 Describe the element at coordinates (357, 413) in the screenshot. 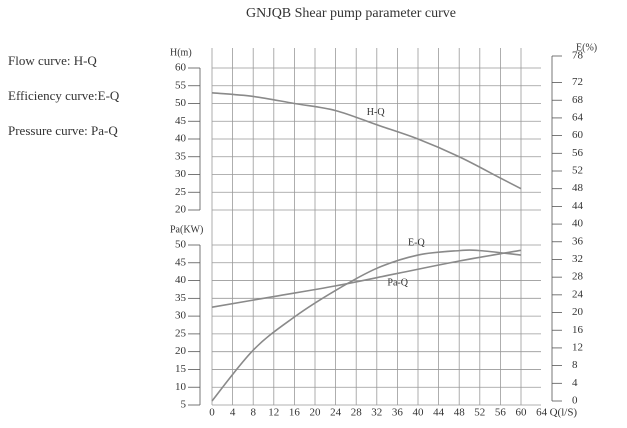

I see `x-tick-label: 28` at that location.